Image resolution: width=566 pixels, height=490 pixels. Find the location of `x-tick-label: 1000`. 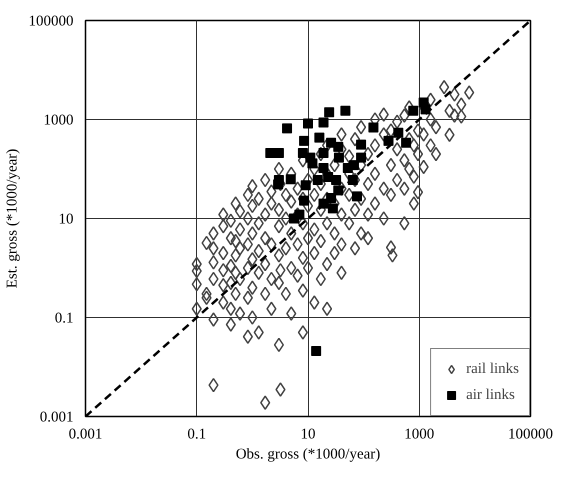

x-tick-label: 1000 is located at coordinates (419, 434).